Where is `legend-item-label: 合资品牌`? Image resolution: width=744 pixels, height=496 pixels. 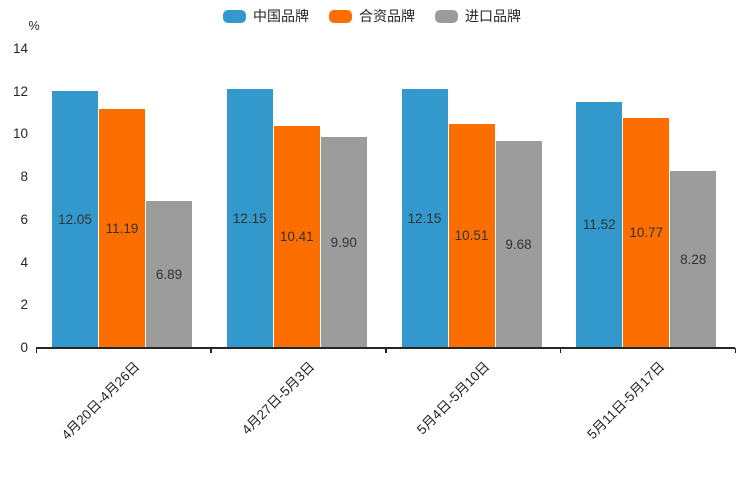
legend-item-label: 合资品牌 is located at coordinates (387, 16).